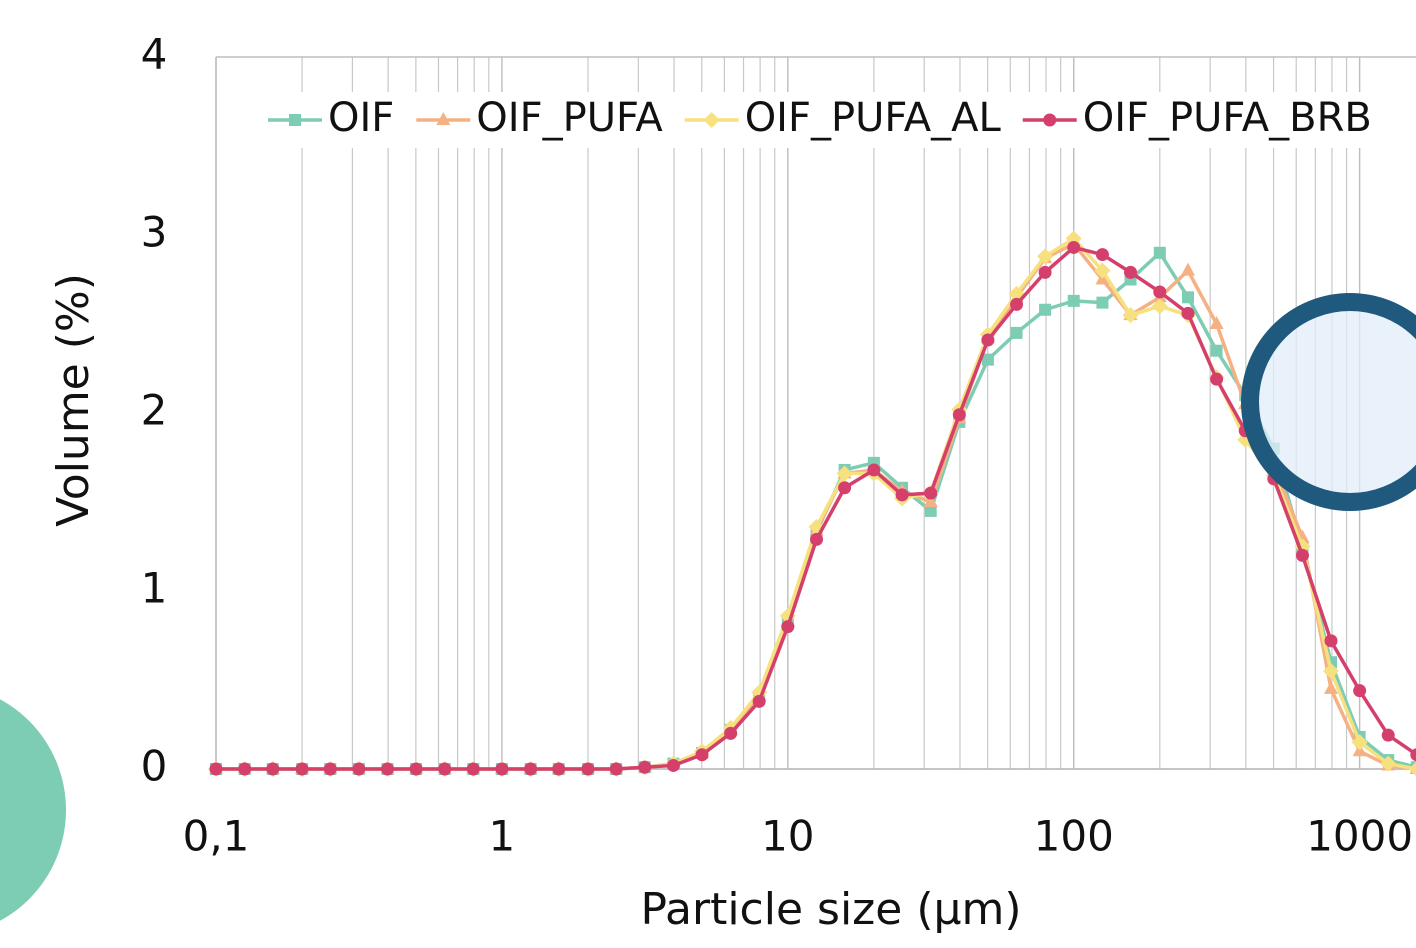  I want to click on x-tick-label: 1, so click(502, 836).